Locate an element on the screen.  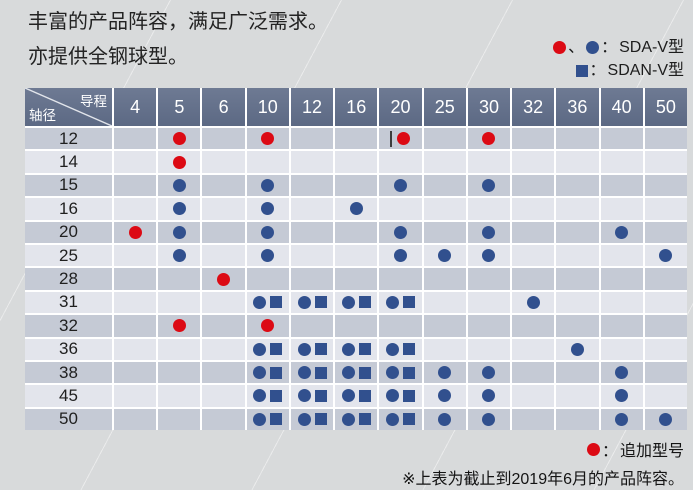
row-label-50: 50 is located at coordinates (68, 419).